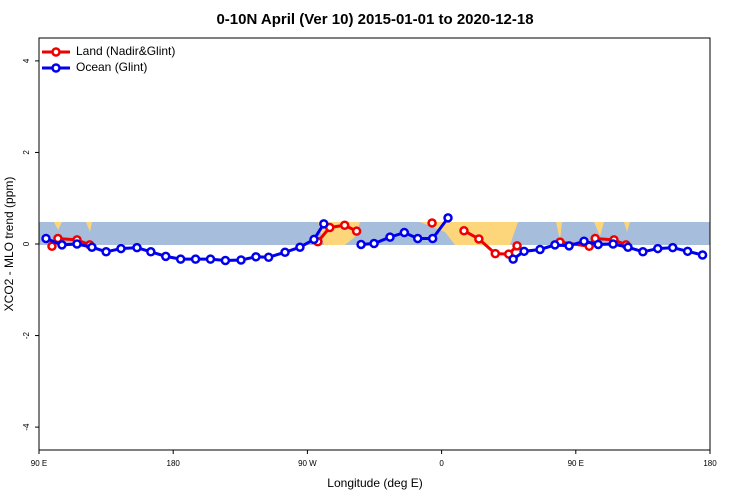  I want to click on y-tick-label: 2, so click(26, 152).